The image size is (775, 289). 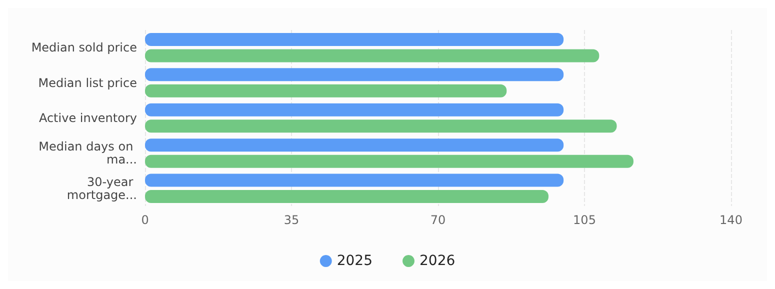 What do you see at coordinates (292, 220) in the screenshot?
I see `x-tick-label: 35` at bounding box center [292, 220].